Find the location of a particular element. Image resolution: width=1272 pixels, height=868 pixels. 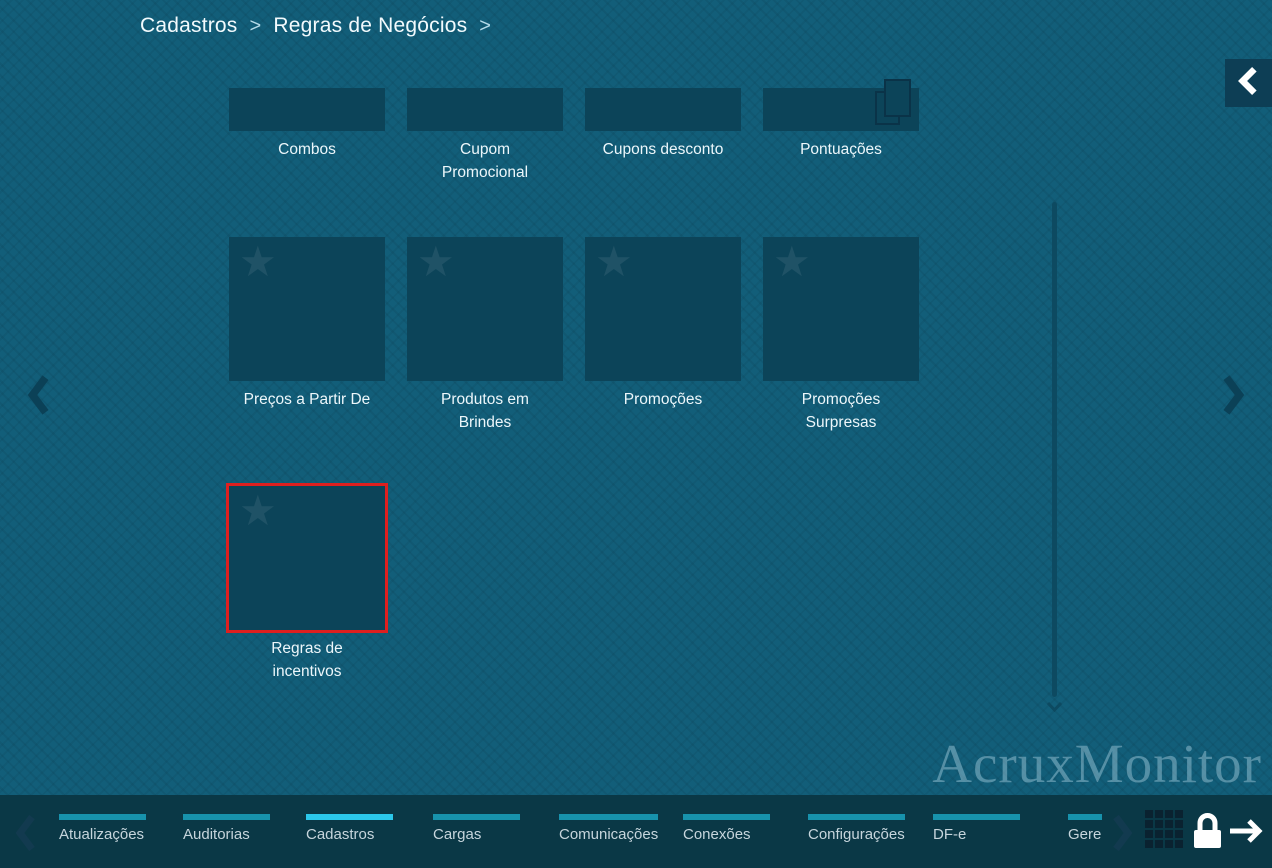

tile-label: Cupons desconto is located at coordinates (663, 149).